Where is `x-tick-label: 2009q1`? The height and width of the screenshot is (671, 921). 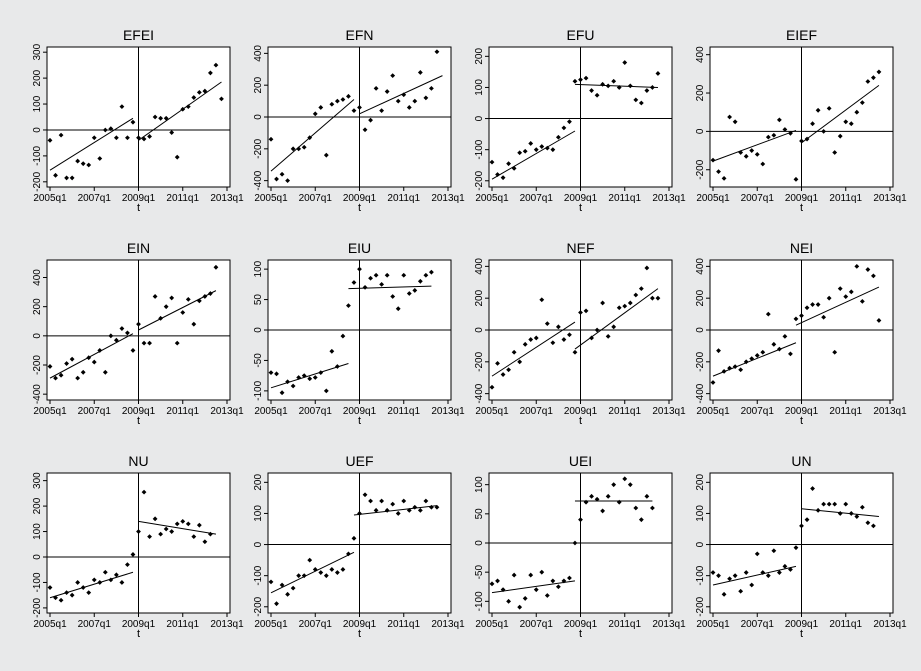 x-tick-label: 2009q1 is located at coordinates (139, 411).